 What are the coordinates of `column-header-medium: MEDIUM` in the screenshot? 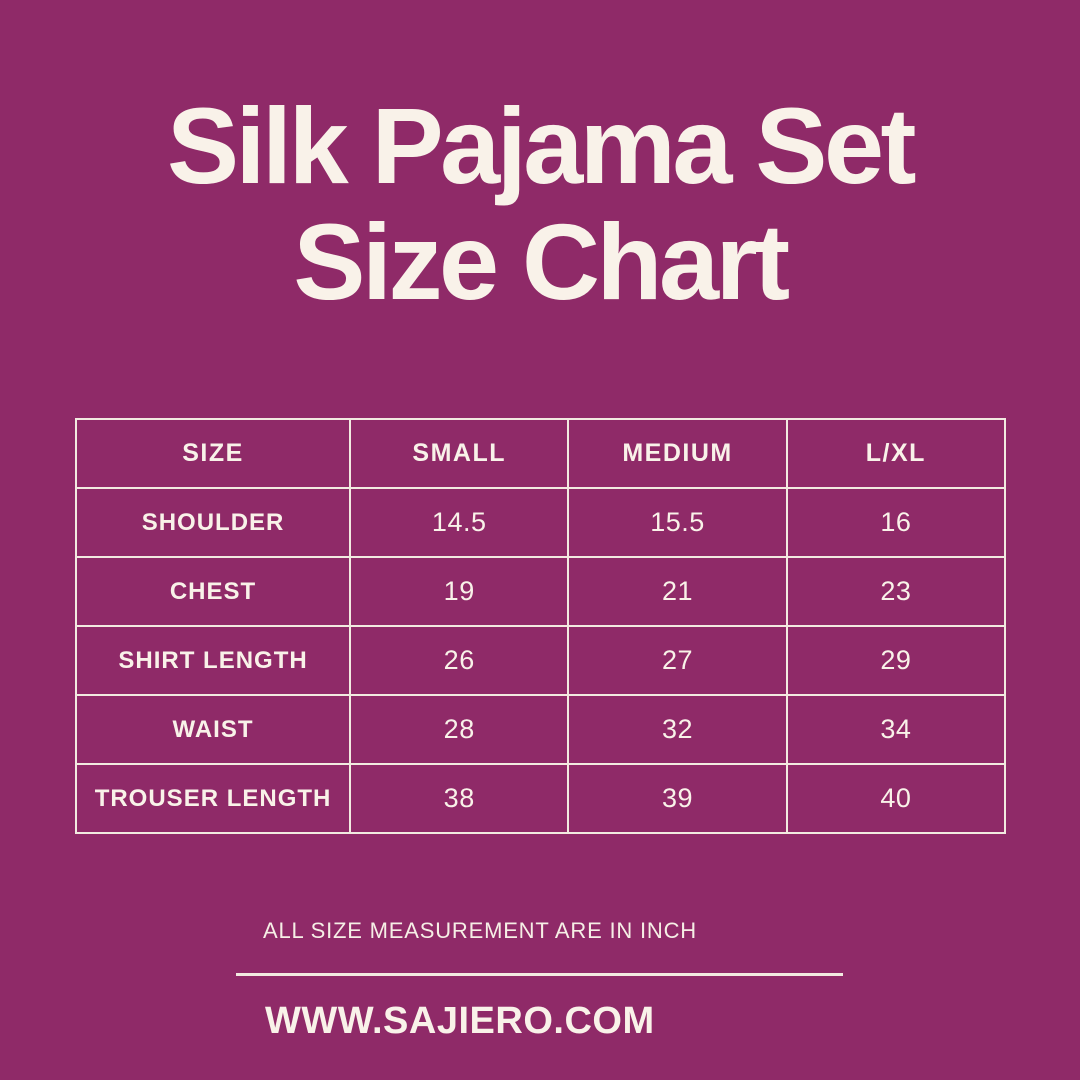 It's located at (677, 453).